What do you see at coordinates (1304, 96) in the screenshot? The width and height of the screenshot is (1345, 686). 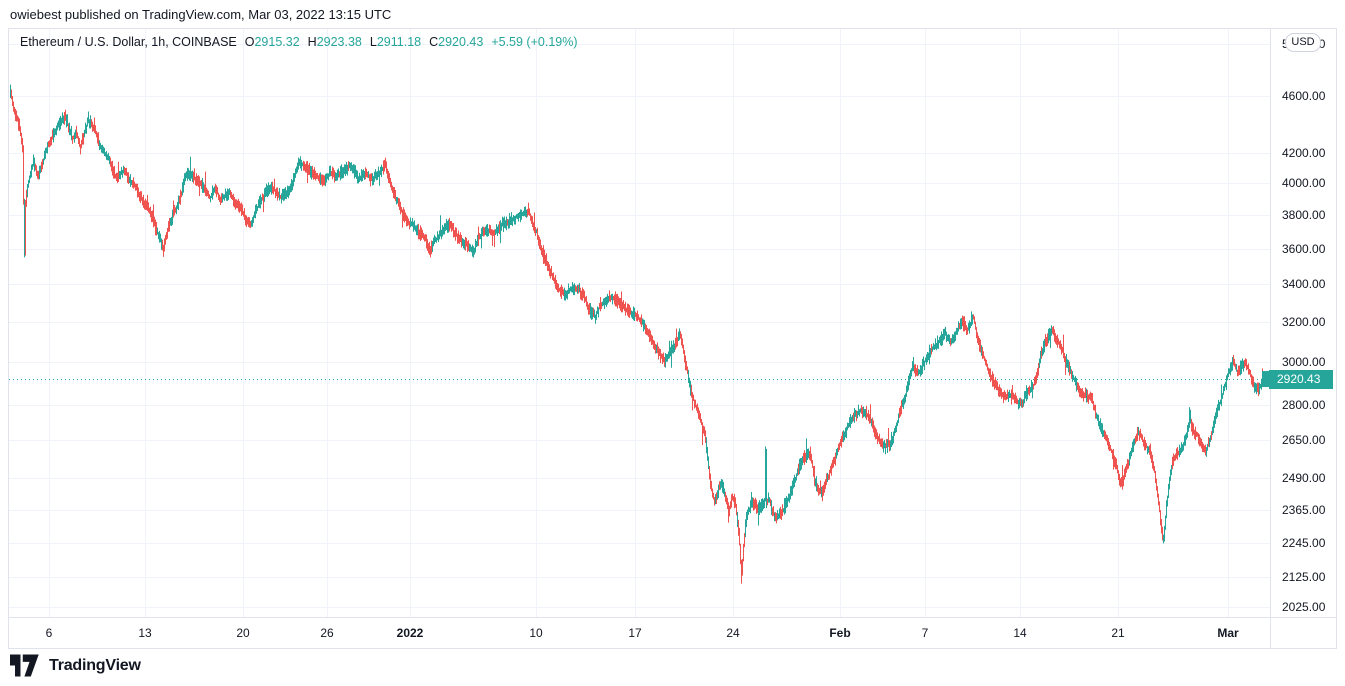 I see `y-axis-tick-label: 4600.00` at bounding box center [1304, 96].